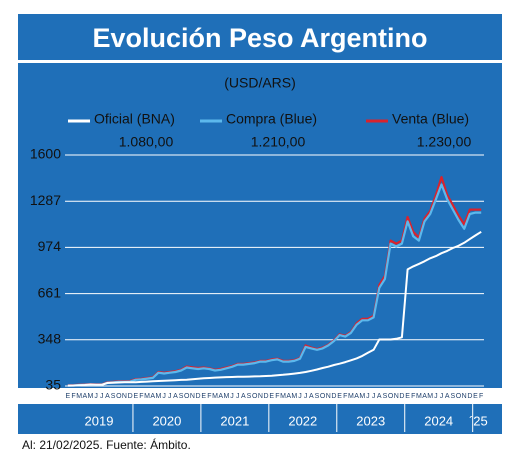 The image size is (520, 476). Describe the element at coordinates (370, 420) in the screenshot. I see `year-label: 2023` at that location.